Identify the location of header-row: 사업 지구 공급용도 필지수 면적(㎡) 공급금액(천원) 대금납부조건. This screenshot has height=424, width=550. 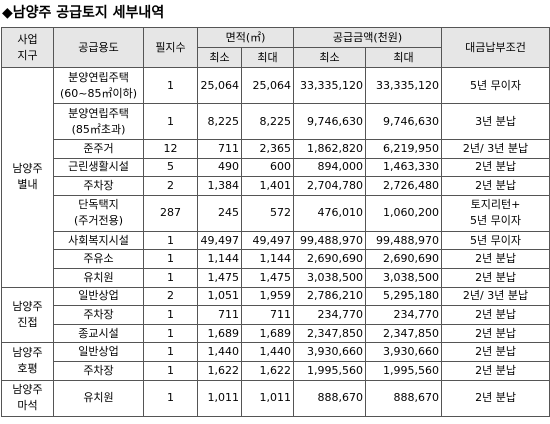
(275, 47).